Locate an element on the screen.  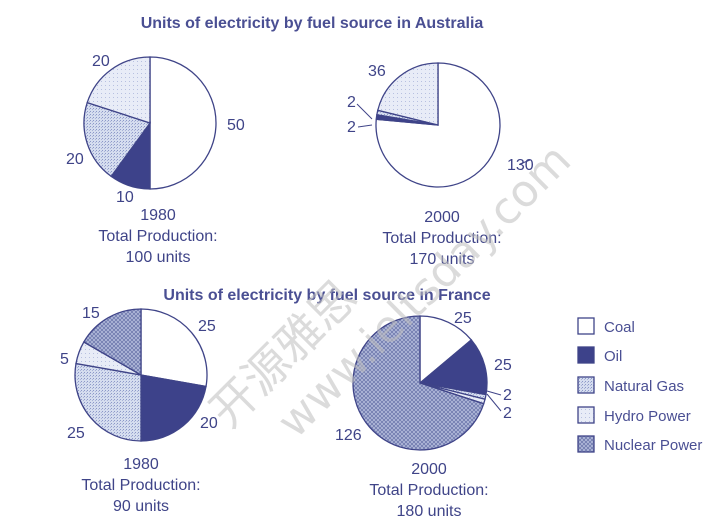
legend-swatch-coal is located at coordinates (586, 326).